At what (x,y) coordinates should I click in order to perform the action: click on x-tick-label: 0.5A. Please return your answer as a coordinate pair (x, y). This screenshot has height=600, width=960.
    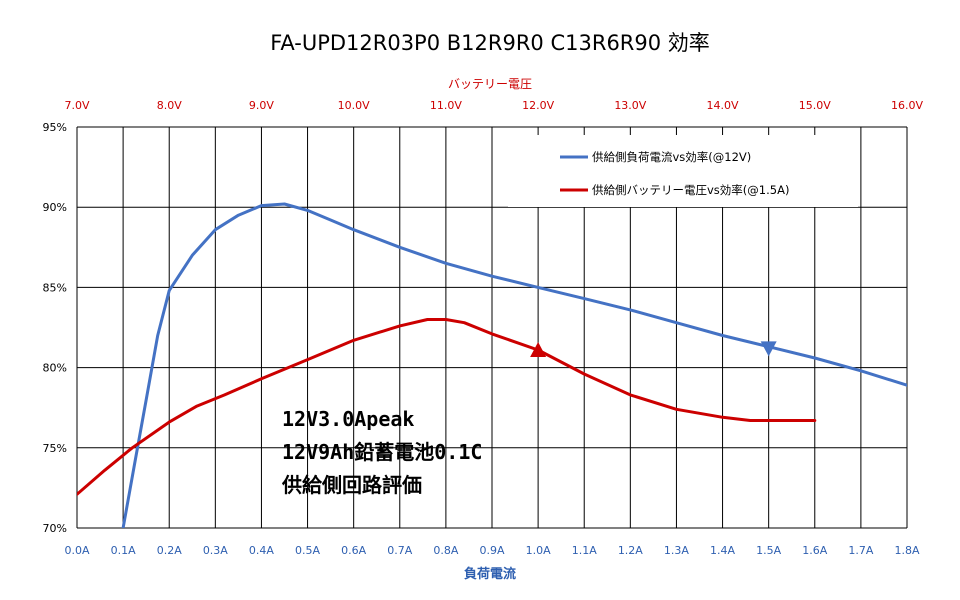
    Looking at the image, I should click on (307, 550).